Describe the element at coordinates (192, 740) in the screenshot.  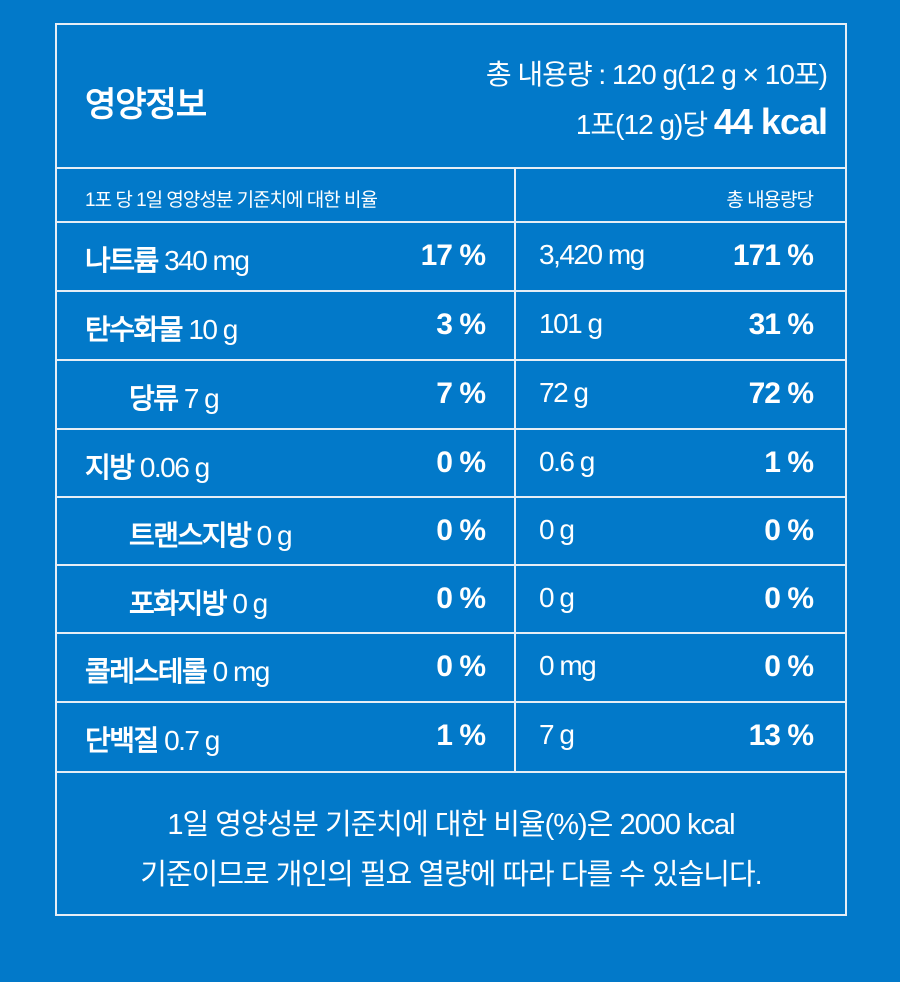
I see `nutrient-amount: 0.7 g` at that location.